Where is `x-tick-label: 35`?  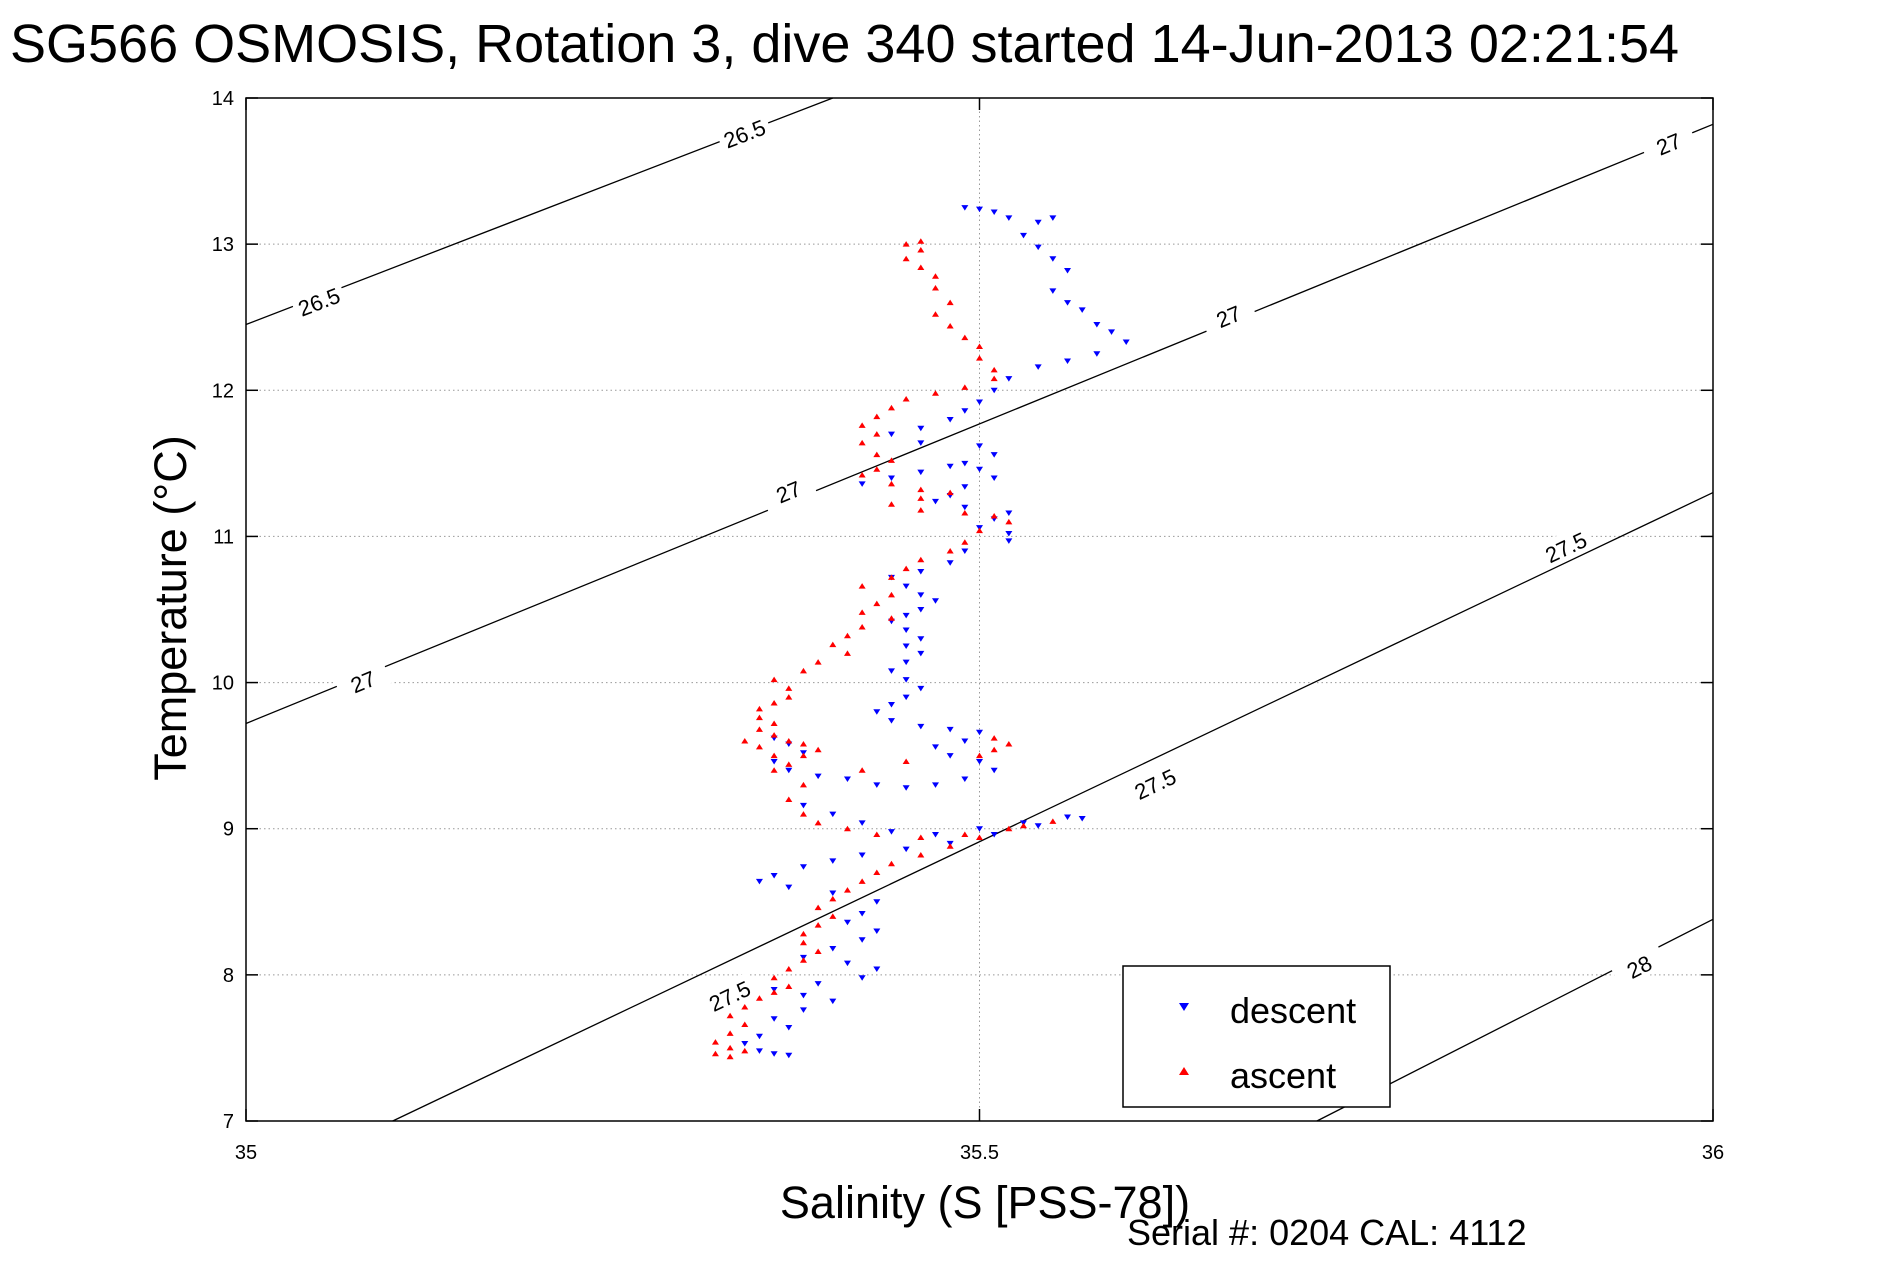
x-tick-label: 35 is located at coordinates (246, 1153).